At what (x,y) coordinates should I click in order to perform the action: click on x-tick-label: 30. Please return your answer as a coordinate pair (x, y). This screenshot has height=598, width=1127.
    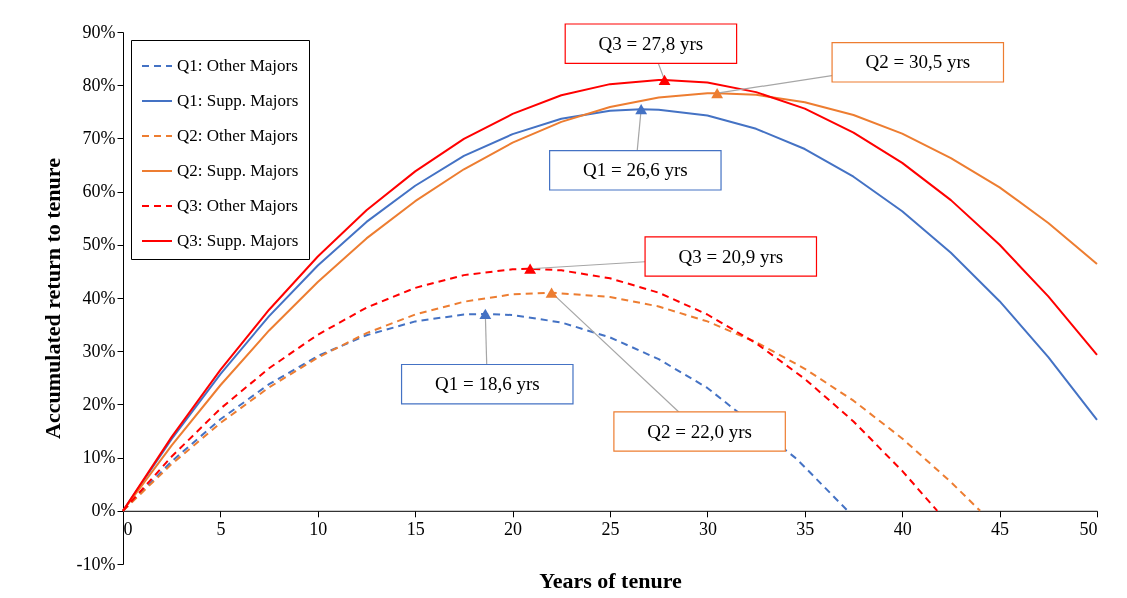
    Looking at the image, I should click on (707, 529).